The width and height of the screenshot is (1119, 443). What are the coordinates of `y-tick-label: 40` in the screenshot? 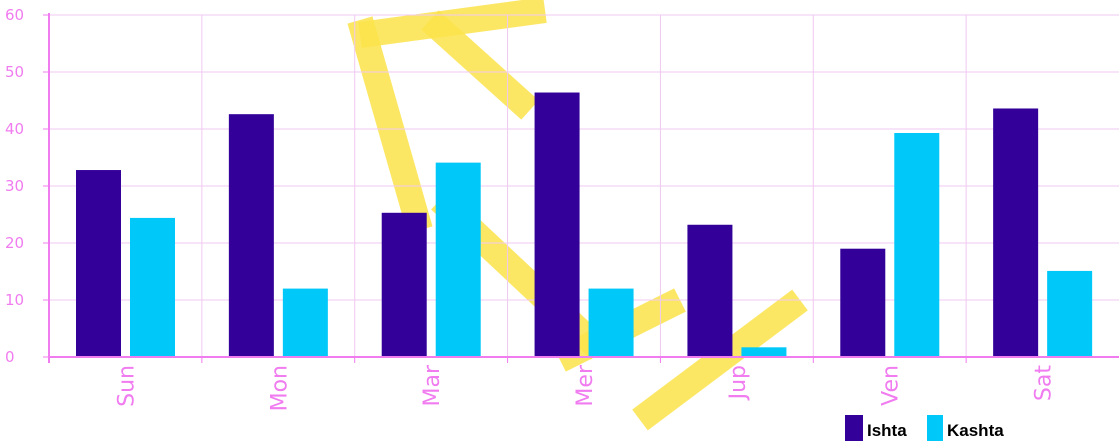 It's located at (14, 129).